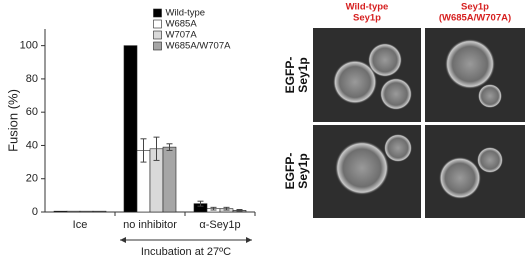 This screenshot has height=262, width=528. I want to click on x-tick-label: α-Sey1p, so click(219, 225).